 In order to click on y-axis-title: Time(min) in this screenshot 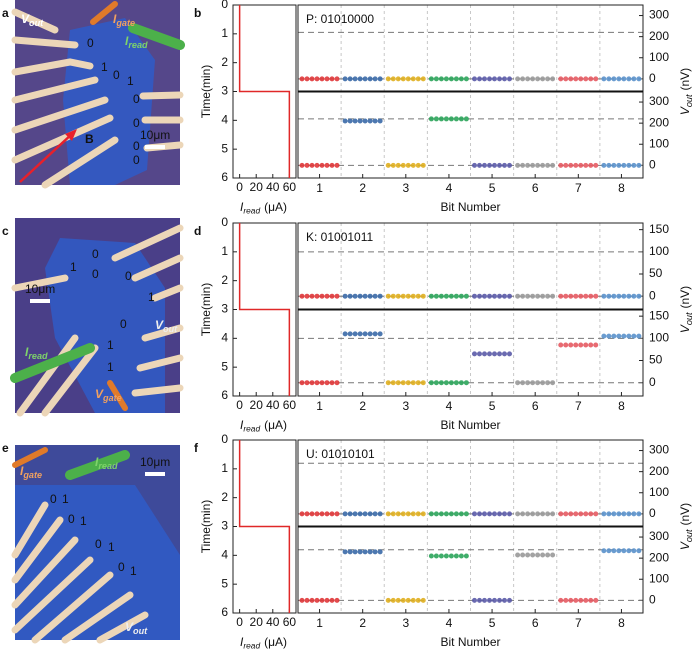, I will do `click(206, 310)`.